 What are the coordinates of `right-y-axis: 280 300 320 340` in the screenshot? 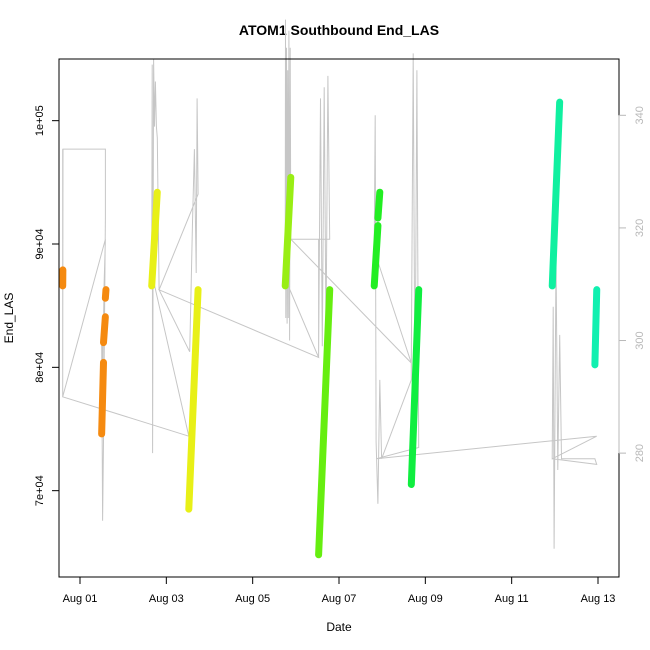 It's located at (632, 284).